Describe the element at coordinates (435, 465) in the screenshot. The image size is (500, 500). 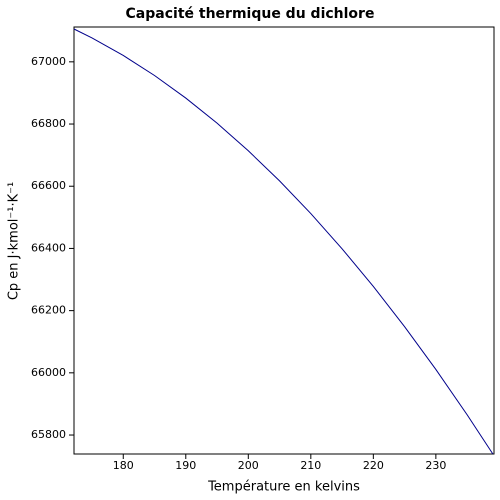
I see `x-tick-label: 230` at that location.